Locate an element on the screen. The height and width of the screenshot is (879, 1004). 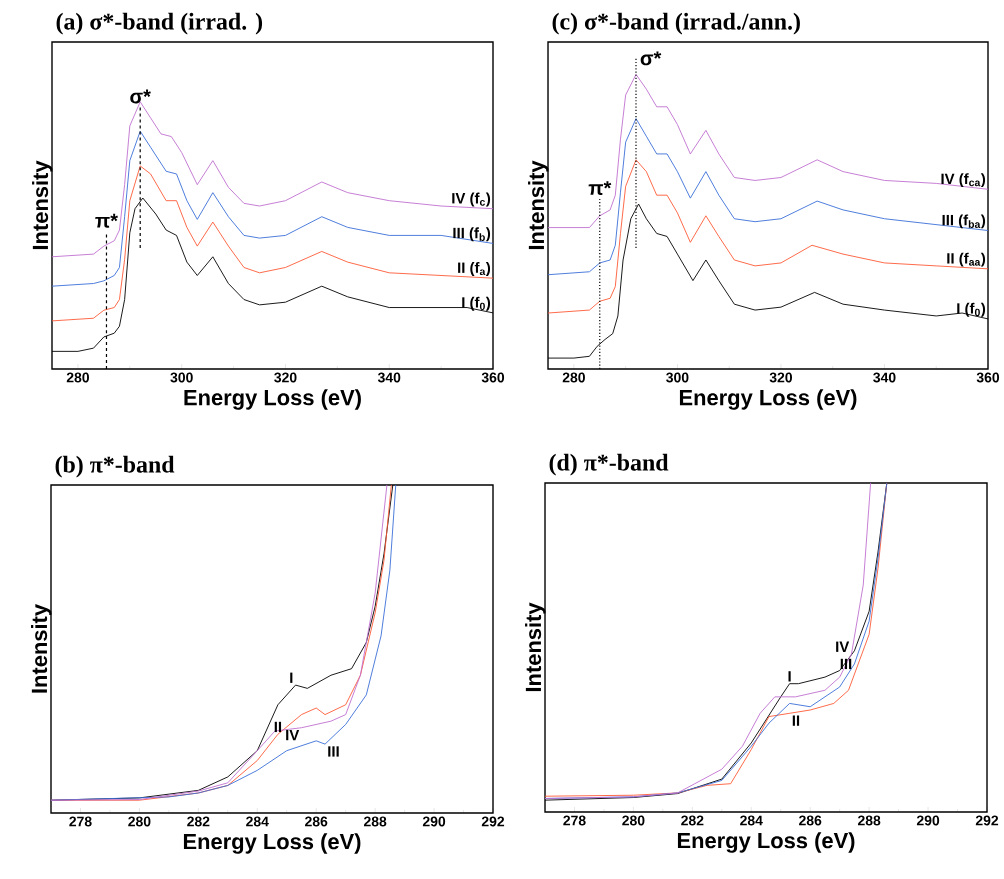
series-label: III (f$_{ba}$) is located at coordinates (964, 221).